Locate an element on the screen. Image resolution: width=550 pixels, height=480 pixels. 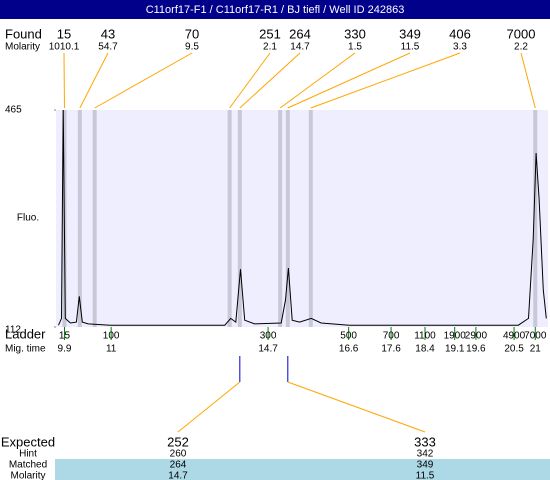
found-size: 251 is located at coordinates (270, 33).